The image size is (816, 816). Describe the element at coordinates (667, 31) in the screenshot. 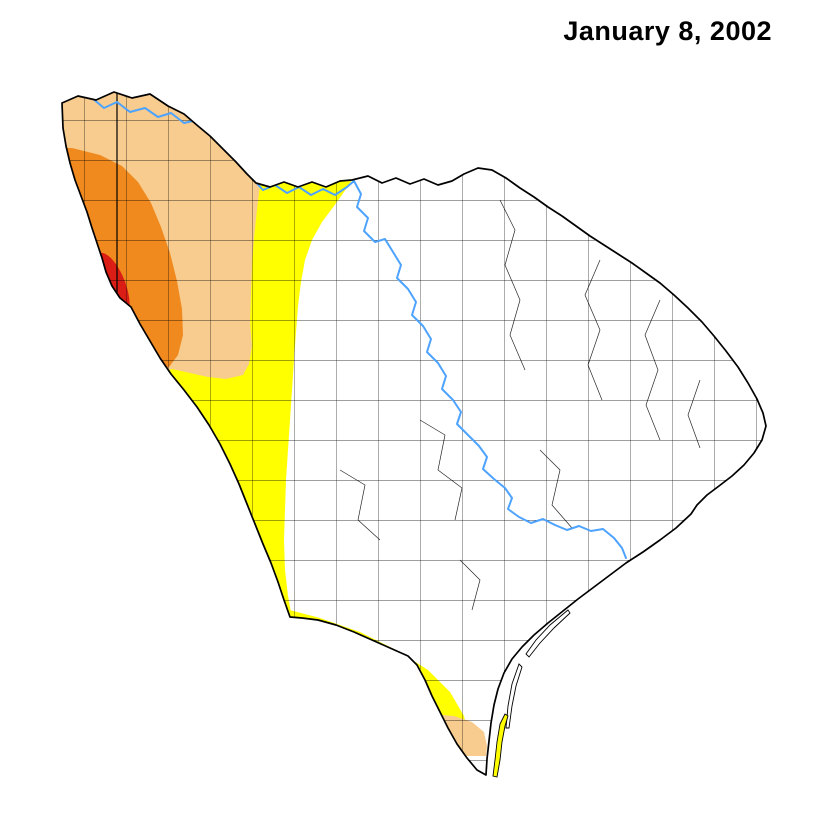

I see `map-date-title: January 8, 2002` at that location.